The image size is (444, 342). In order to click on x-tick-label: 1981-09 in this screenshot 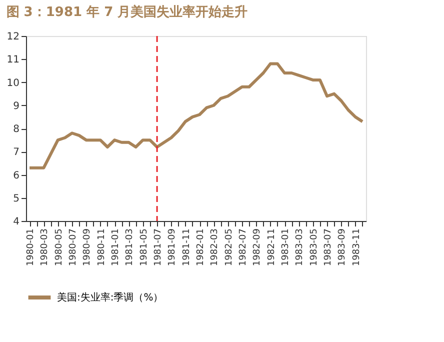, I will do `click(173, 247)`.